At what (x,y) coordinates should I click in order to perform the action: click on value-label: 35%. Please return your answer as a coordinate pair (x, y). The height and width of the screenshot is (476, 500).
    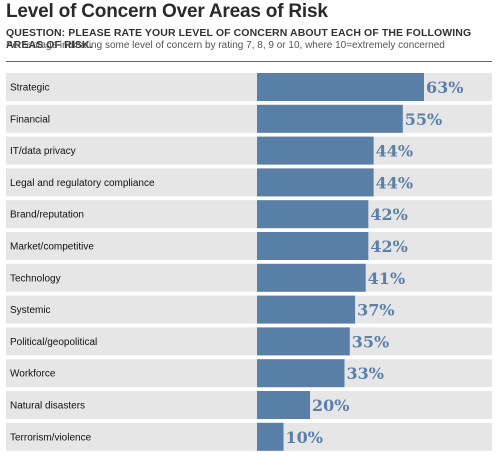
    Looking at the image, I should click on (370, 341).